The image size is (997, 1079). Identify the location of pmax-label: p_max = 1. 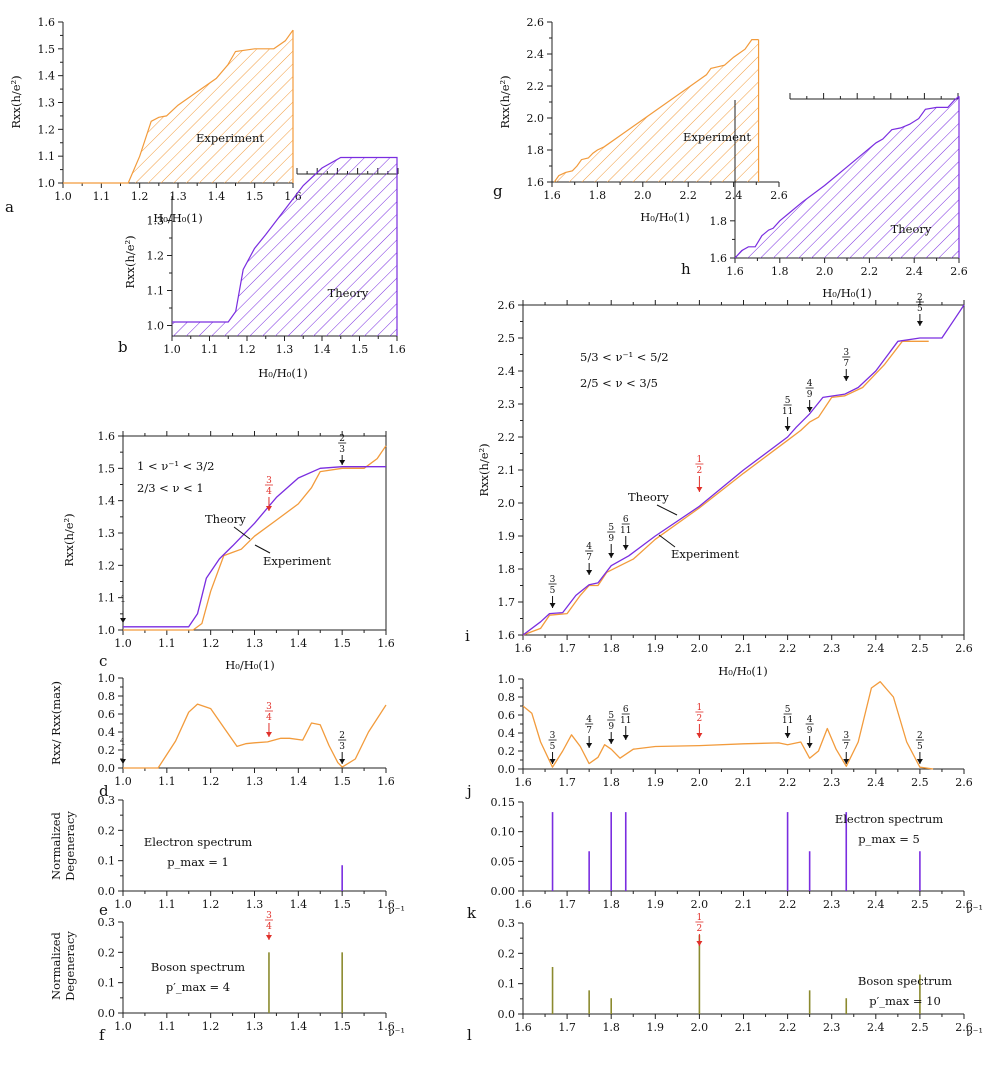
(198, 862).